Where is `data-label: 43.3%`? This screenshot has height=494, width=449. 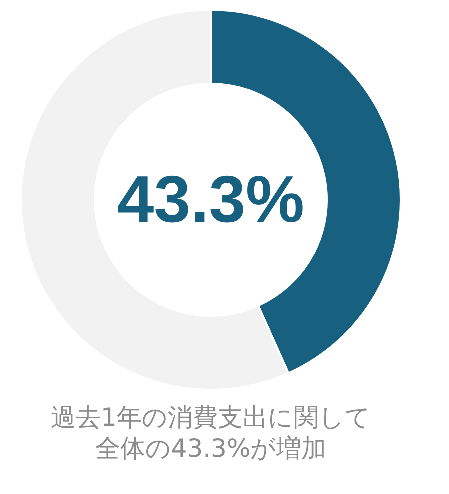
data-label: 43.3% is located at coordinates (211, 199).